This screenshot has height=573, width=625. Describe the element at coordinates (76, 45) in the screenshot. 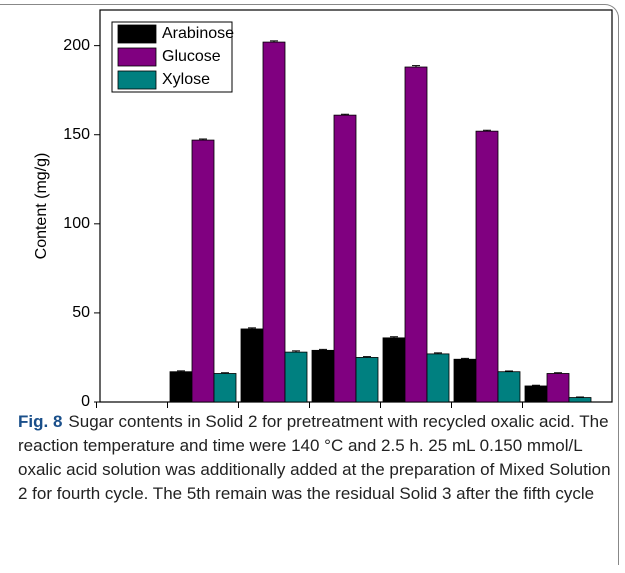

I see `y-tick-label: 200` at that location.